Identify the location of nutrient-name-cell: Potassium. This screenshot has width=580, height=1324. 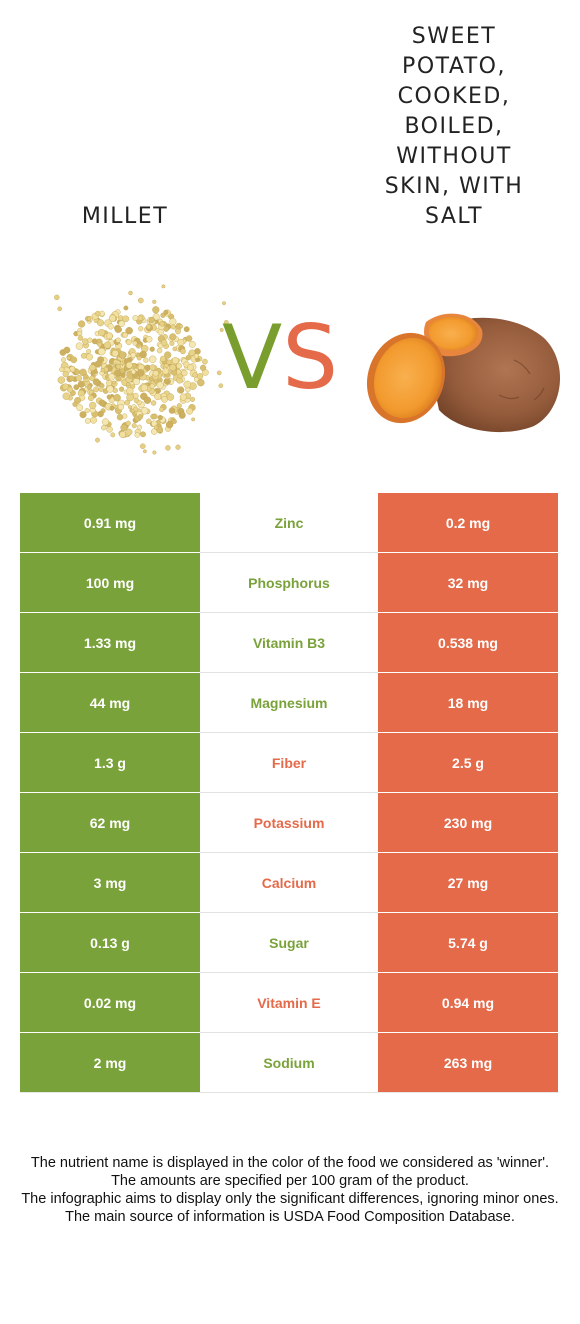
(289, 823).